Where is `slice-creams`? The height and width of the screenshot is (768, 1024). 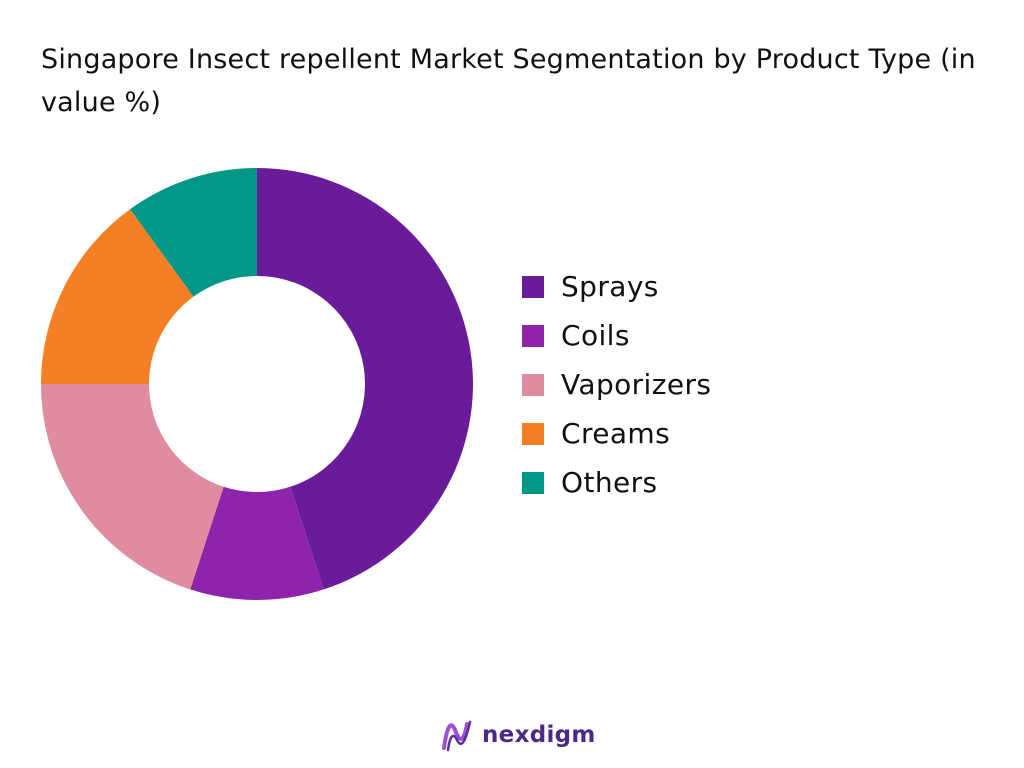 slice-creams is located at coordinates (117, 296).